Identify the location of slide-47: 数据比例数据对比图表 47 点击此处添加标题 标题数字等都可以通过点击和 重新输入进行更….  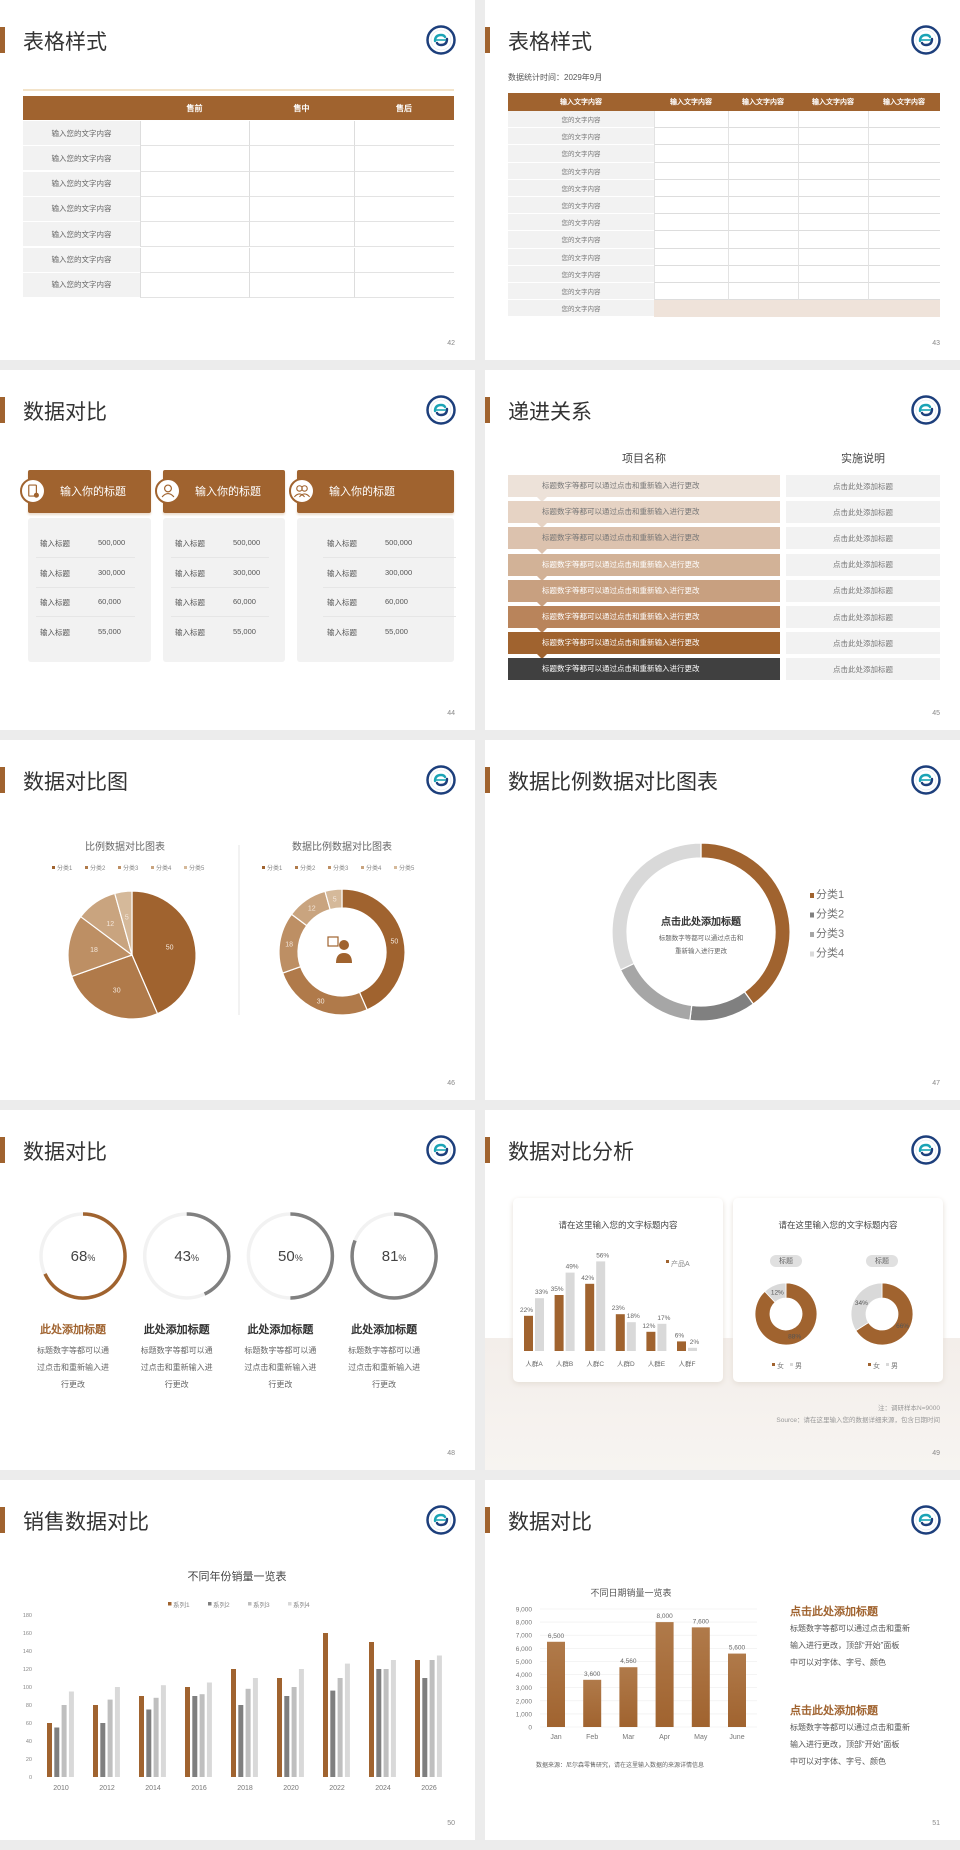
(722, 920).